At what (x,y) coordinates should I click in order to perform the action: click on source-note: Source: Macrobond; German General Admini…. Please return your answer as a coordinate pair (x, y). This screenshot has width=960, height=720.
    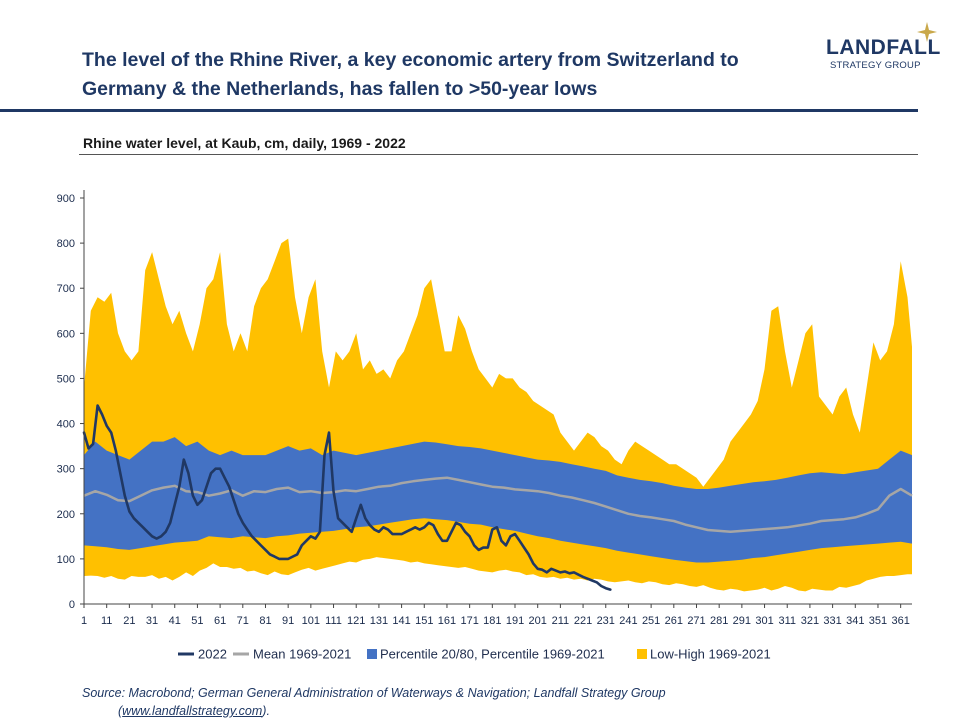
    Looking at the image, I should click on (374, 702).